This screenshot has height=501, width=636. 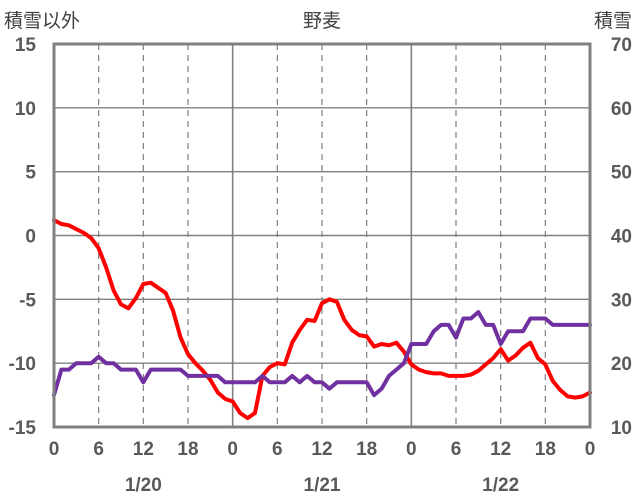 I want to click on right-axis-label: 積雪, so click(x=613, y=21).